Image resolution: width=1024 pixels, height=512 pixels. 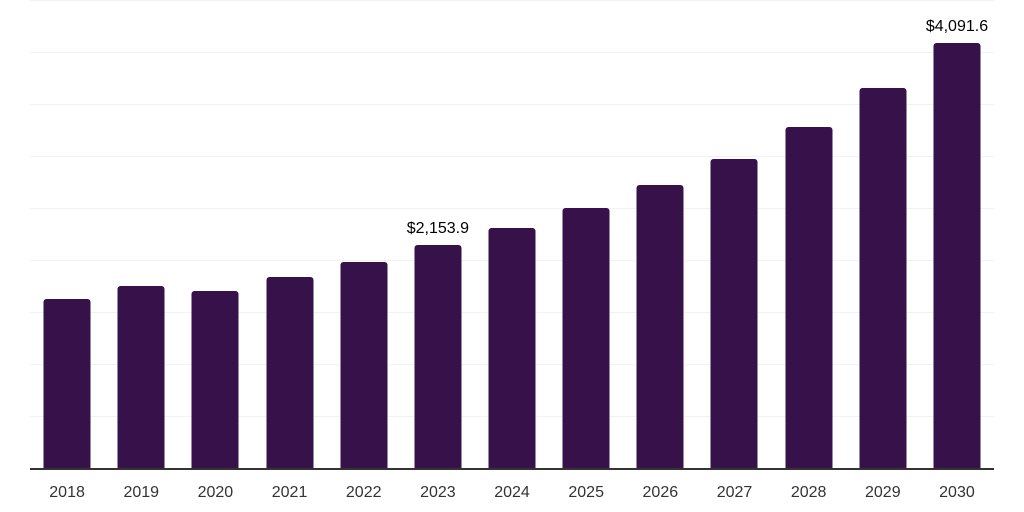 I want to click on x-tick-2018: 2018, so click(x=67, y=492).